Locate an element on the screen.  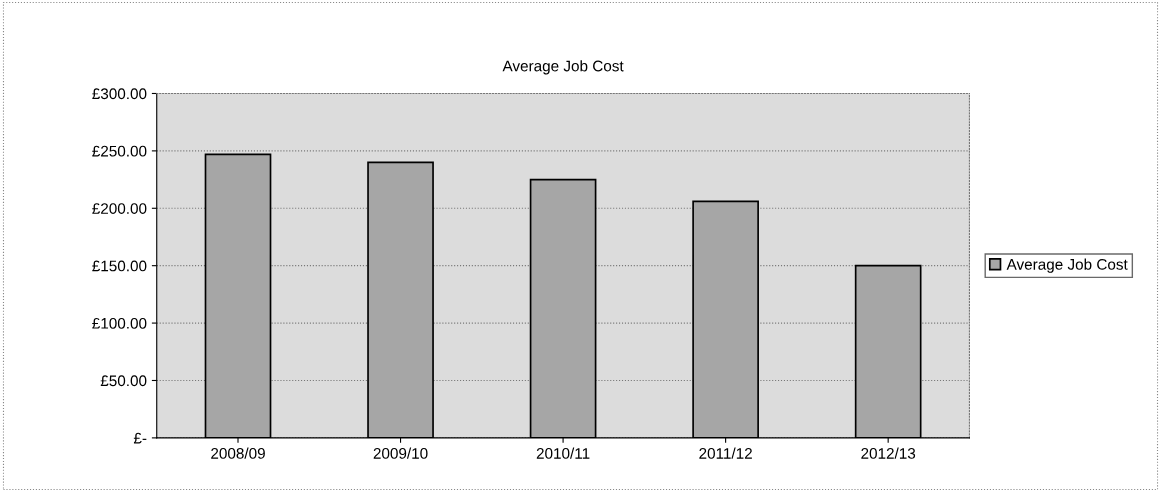
y-tick-label: £200.00 is located at coordinates (119, 208).